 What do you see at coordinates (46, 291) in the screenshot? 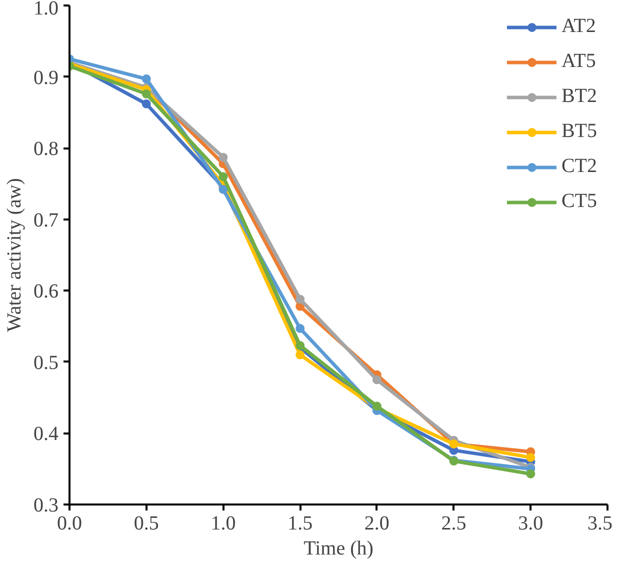
I see `y-tick-label: 0.6` at bounding box center [46, 291].